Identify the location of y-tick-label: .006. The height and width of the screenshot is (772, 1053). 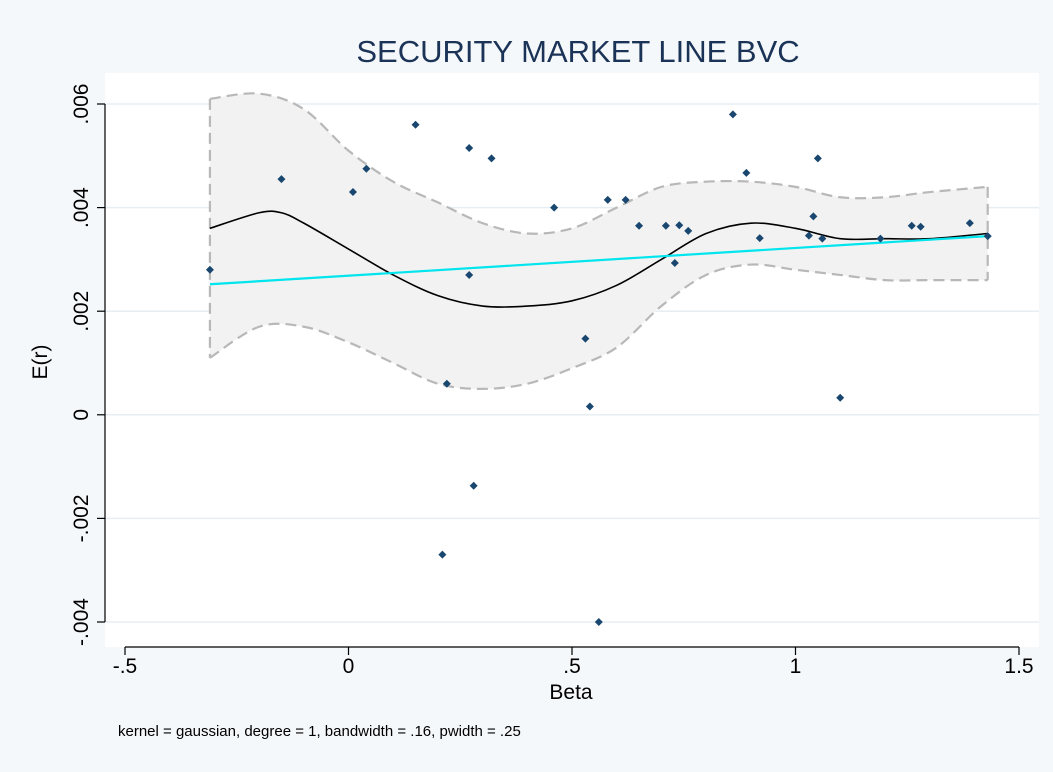
(81, 104).